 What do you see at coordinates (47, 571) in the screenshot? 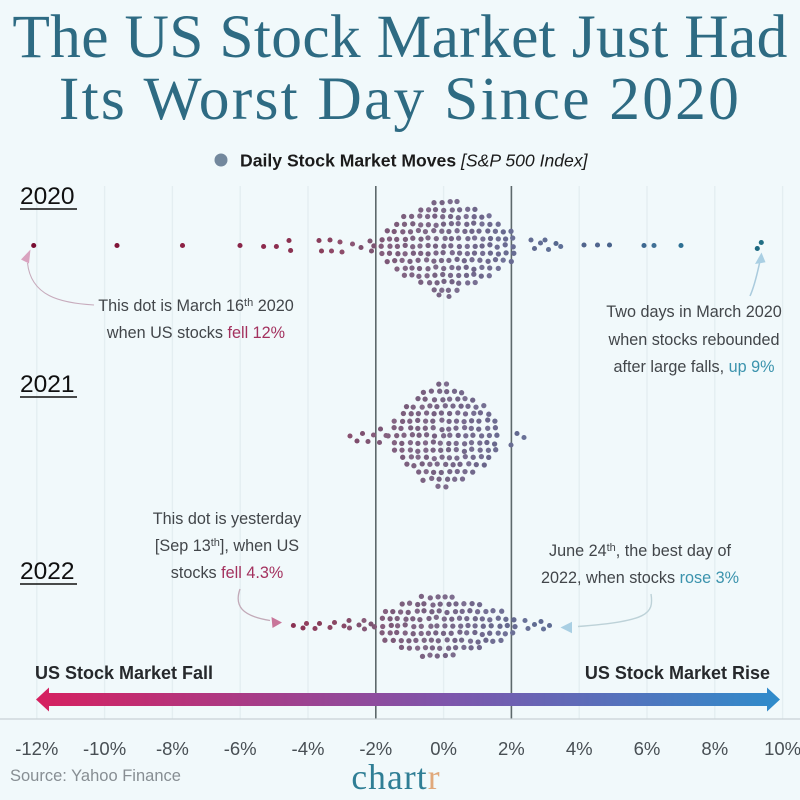
I see `svg-text: 2022` at bounding box center [47, 571].